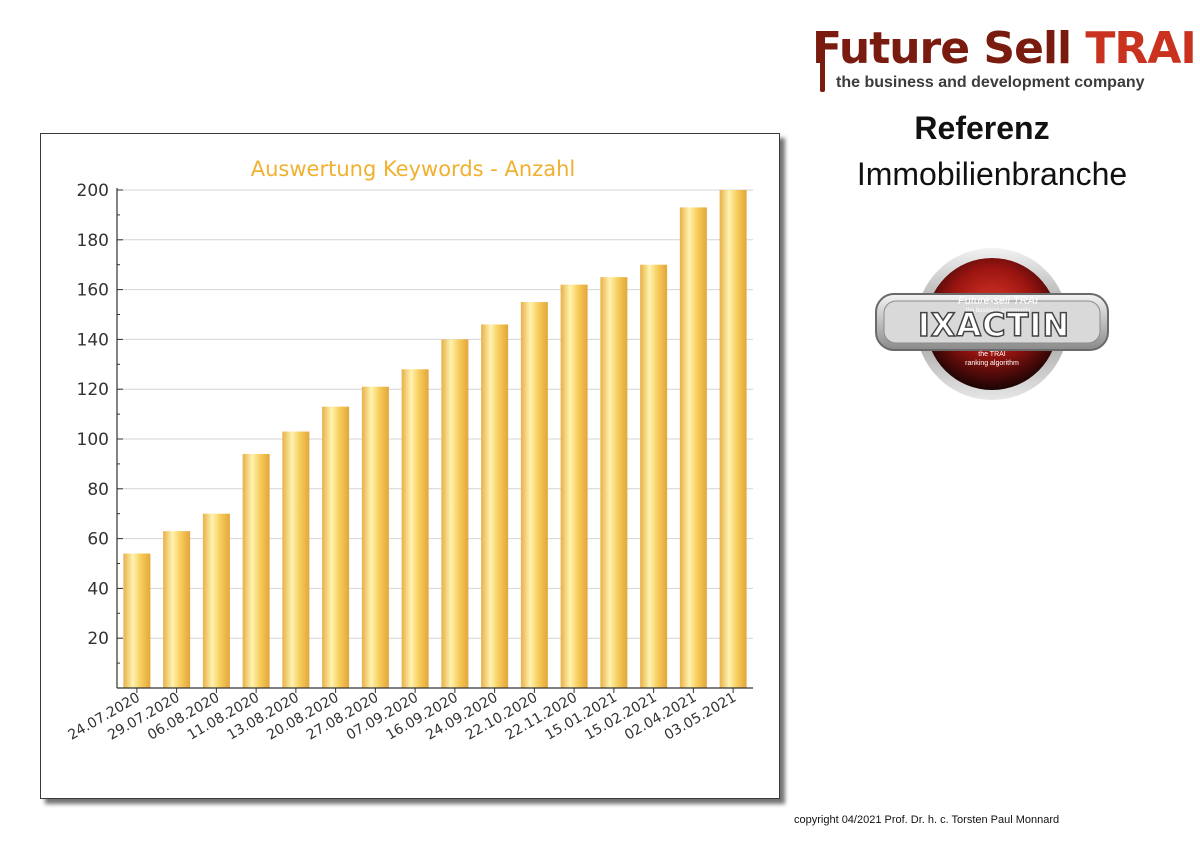  I want to click on y-tick-label: 100, so click(93, 440).